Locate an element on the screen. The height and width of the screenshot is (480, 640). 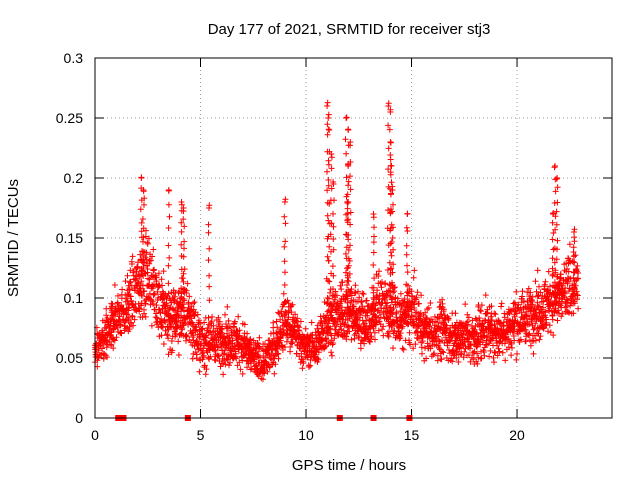
x-tick-label: 0 is located at coordinates (95, 435).